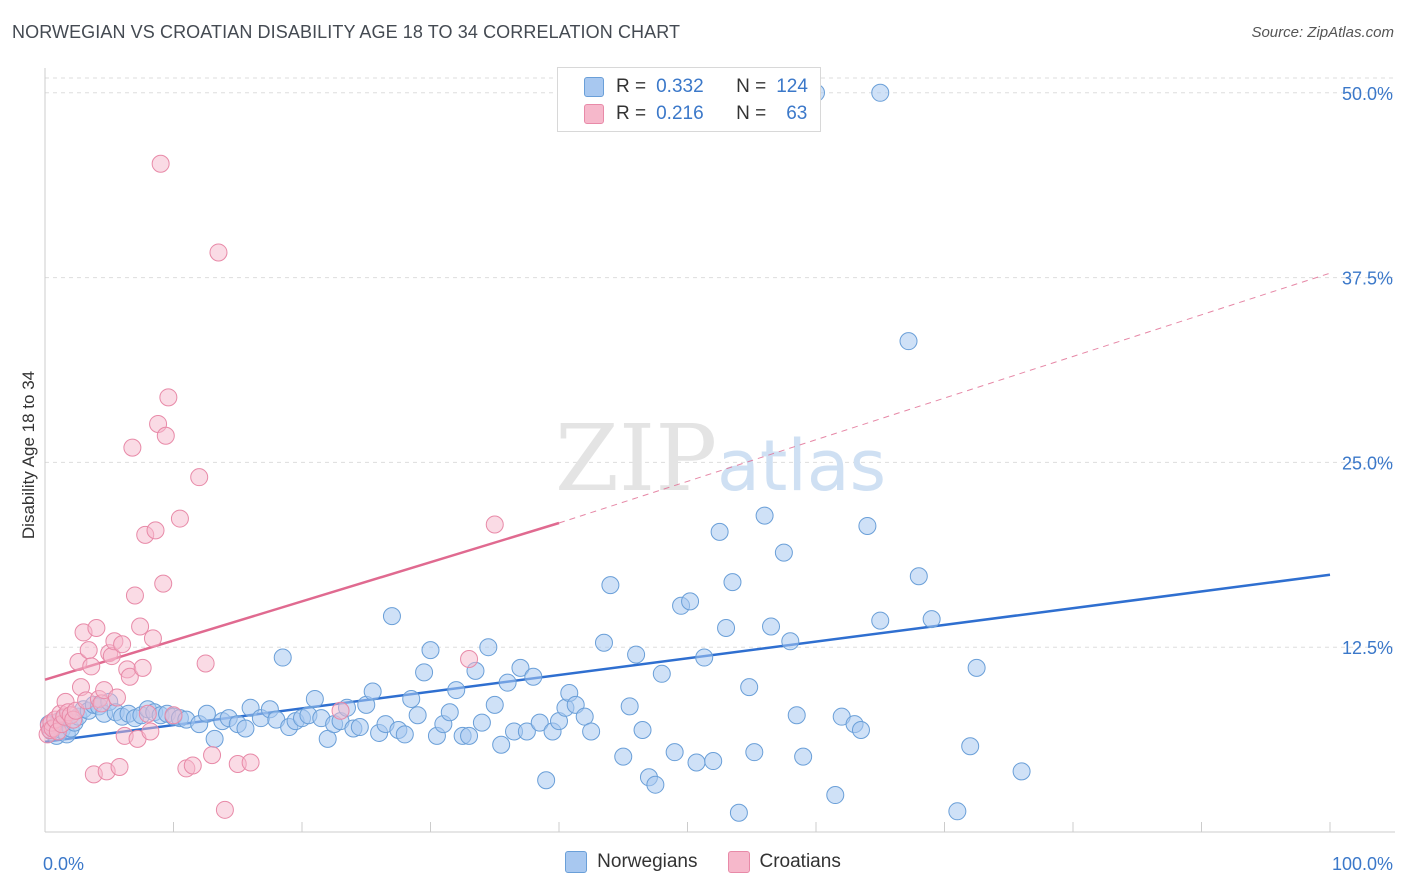 The width and height of the screenshot is (1406, 892). What do you see at coordinates (801, 466) in the screenshot?
I see `watermark-atlas: atlas` at bounding box center [801, 466].